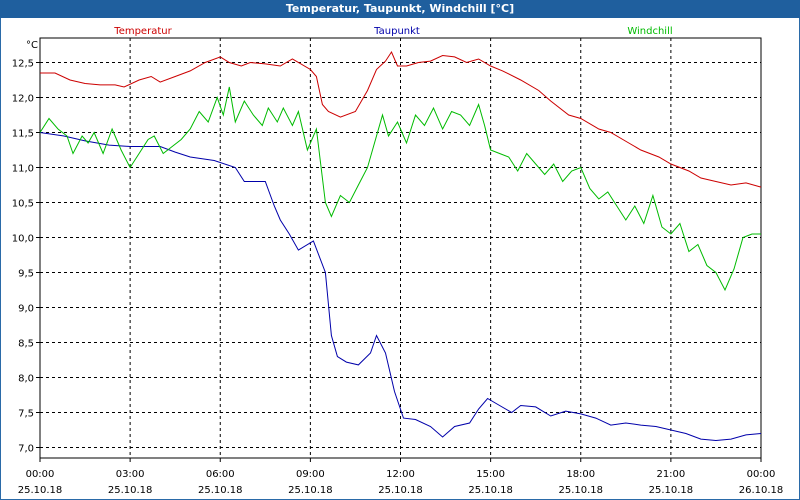  I want to click on y-tick-label: 9,0, so click(26, 309).